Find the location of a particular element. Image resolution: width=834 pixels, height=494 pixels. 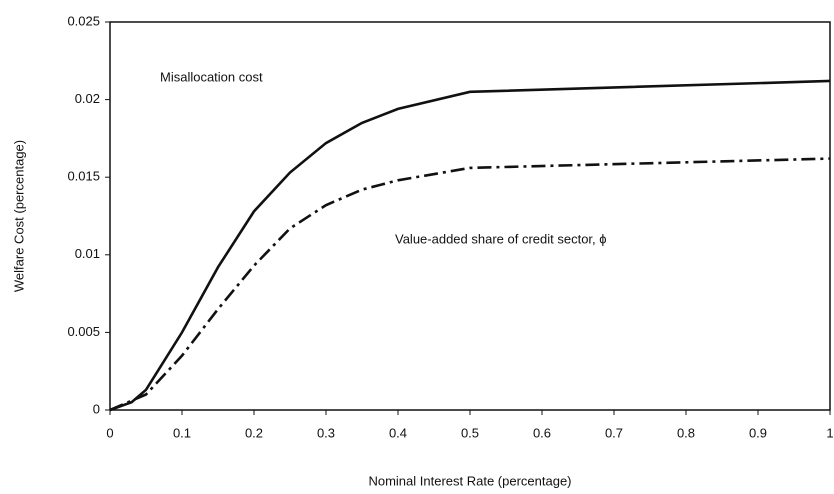

x-tick-label: 0.2 is located at coordinates (254, 432).